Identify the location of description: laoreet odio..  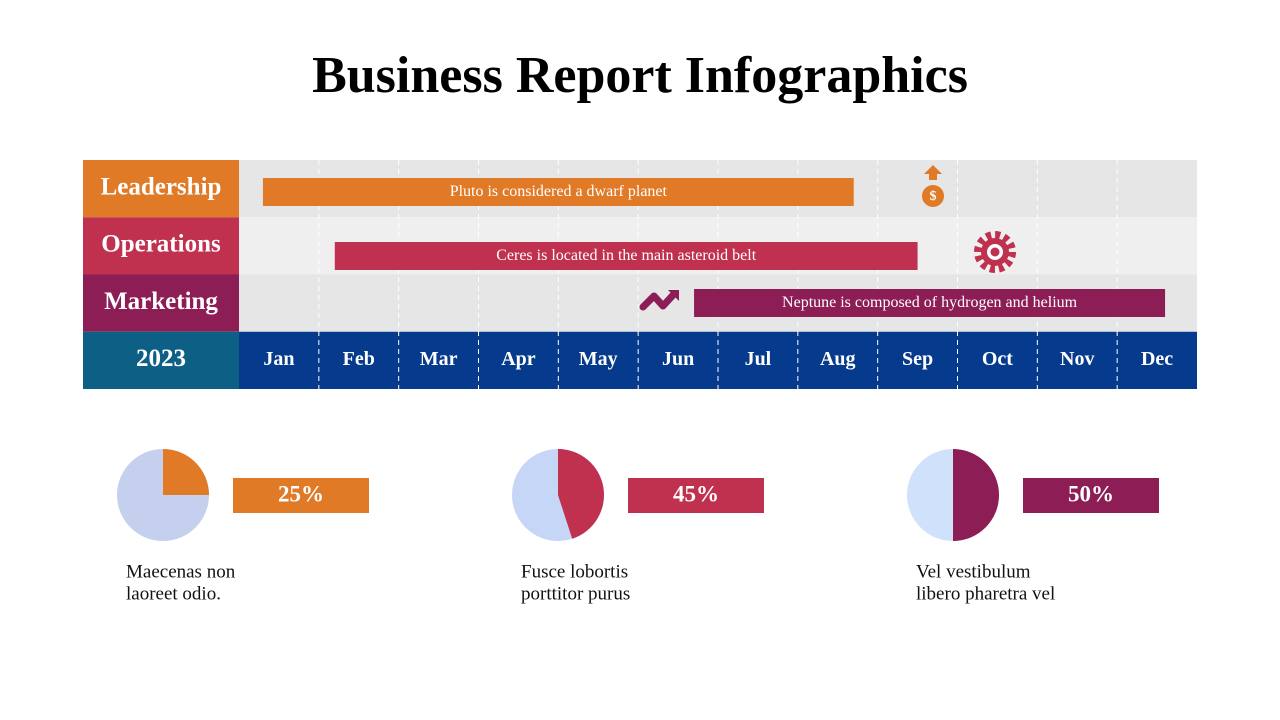
(173, 593).